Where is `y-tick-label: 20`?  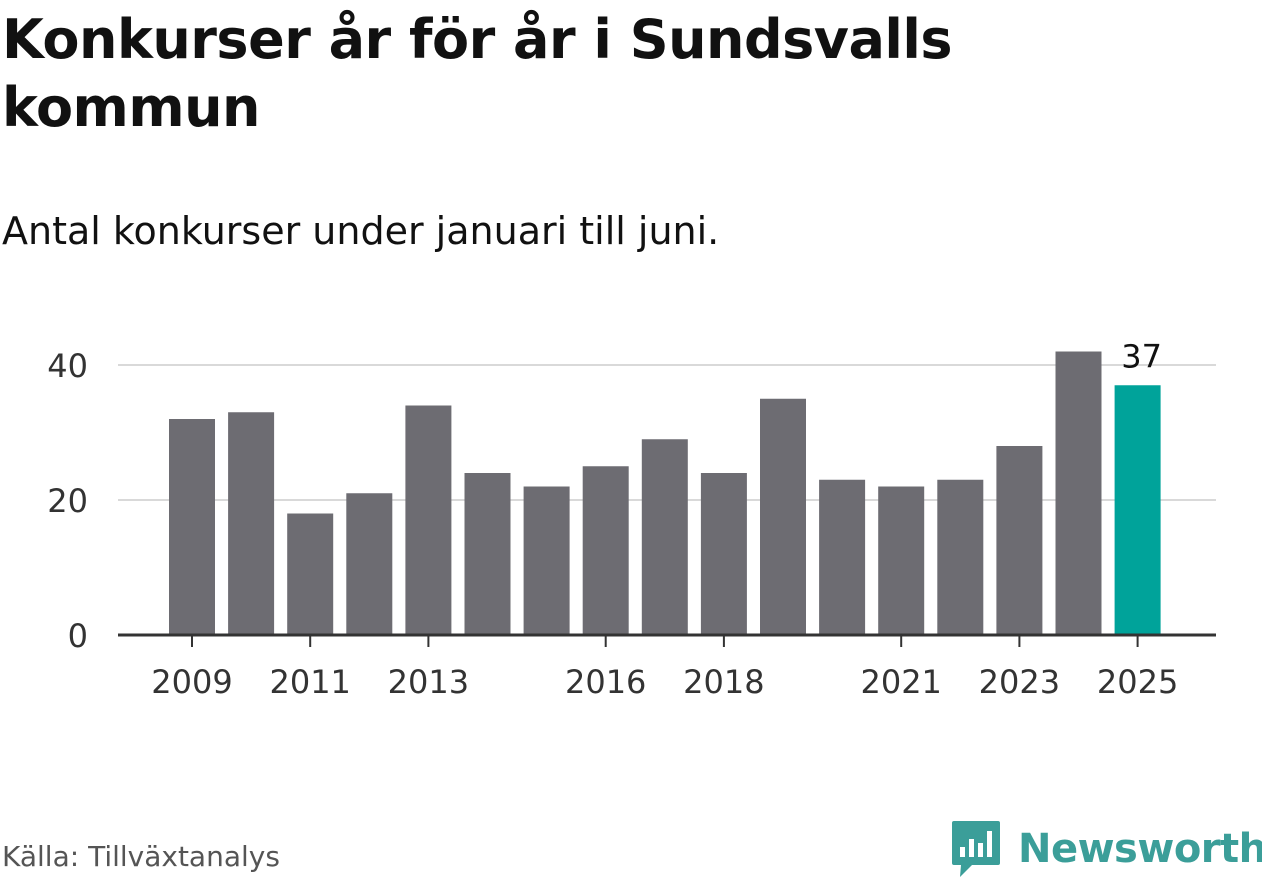 y-tick-label: 20 is located at coordinates (67, 501).